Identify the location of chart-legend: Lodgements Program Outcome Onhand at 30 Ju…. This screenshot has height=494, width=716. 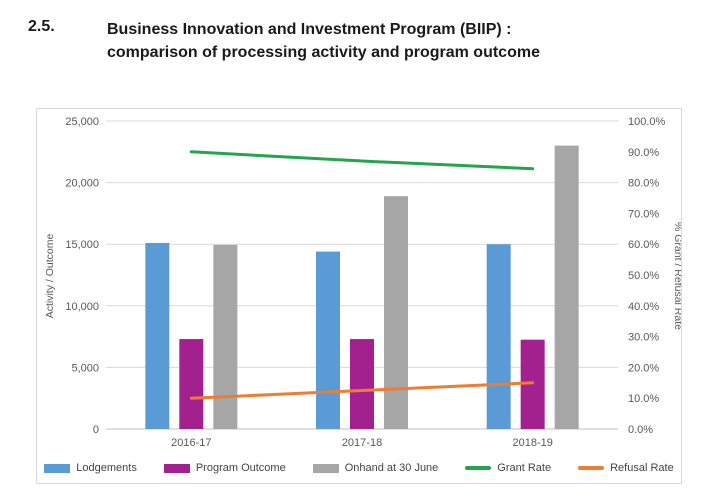
(359, 468).